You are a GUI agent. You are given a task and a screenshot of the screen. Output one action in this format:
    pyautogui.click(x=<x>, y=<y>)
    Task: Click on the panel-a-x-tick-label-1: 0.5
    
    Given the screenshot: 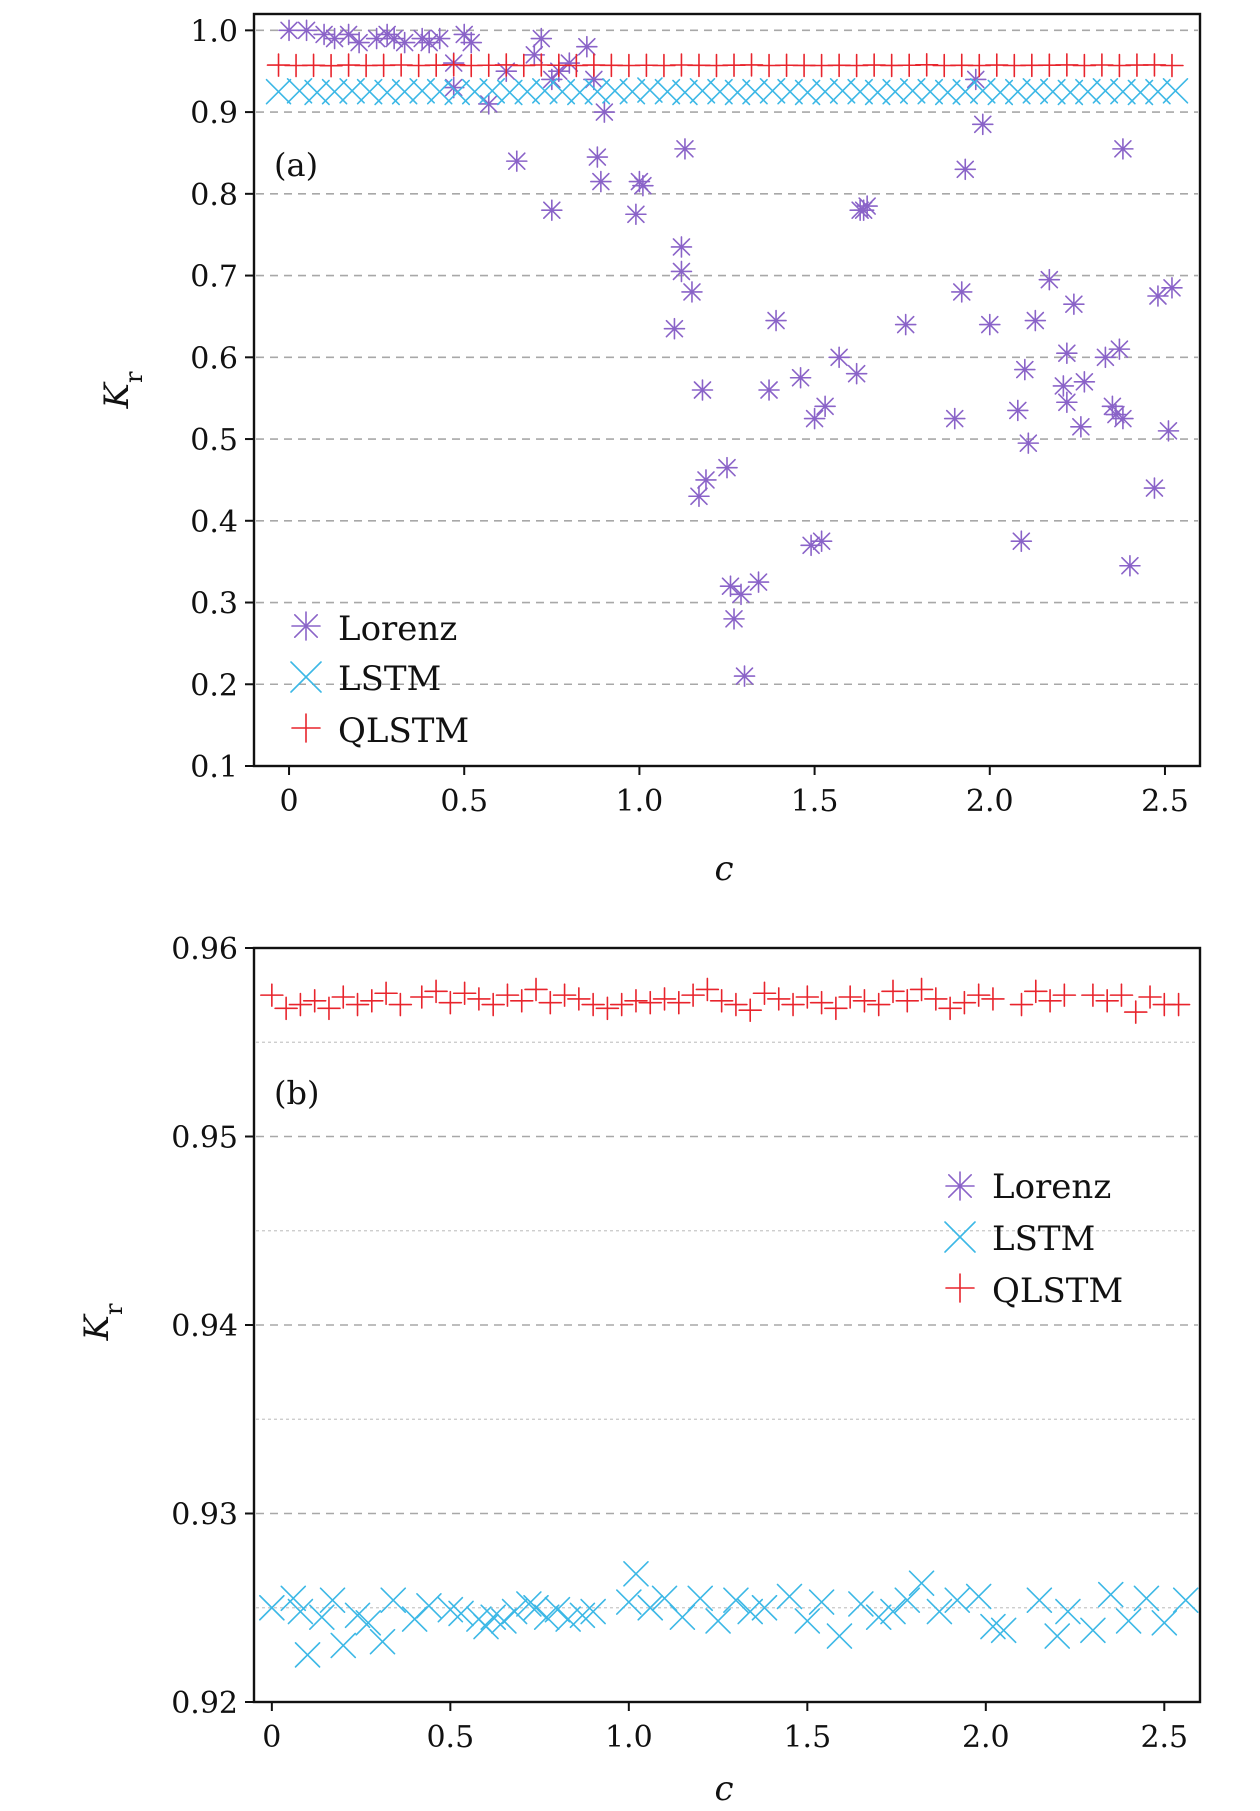 What is the action you would take?
    pyautogui.click(x=464, y=801)
    